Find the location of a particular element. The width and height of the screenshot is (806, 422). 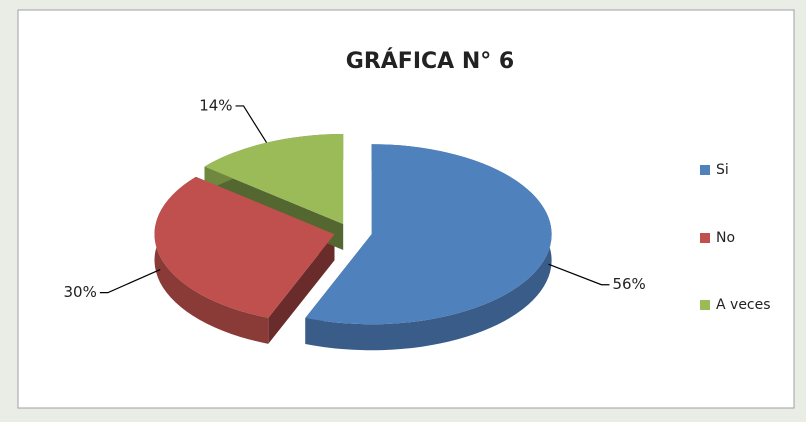

legend-label: Si is located at coordinates (722, 170).